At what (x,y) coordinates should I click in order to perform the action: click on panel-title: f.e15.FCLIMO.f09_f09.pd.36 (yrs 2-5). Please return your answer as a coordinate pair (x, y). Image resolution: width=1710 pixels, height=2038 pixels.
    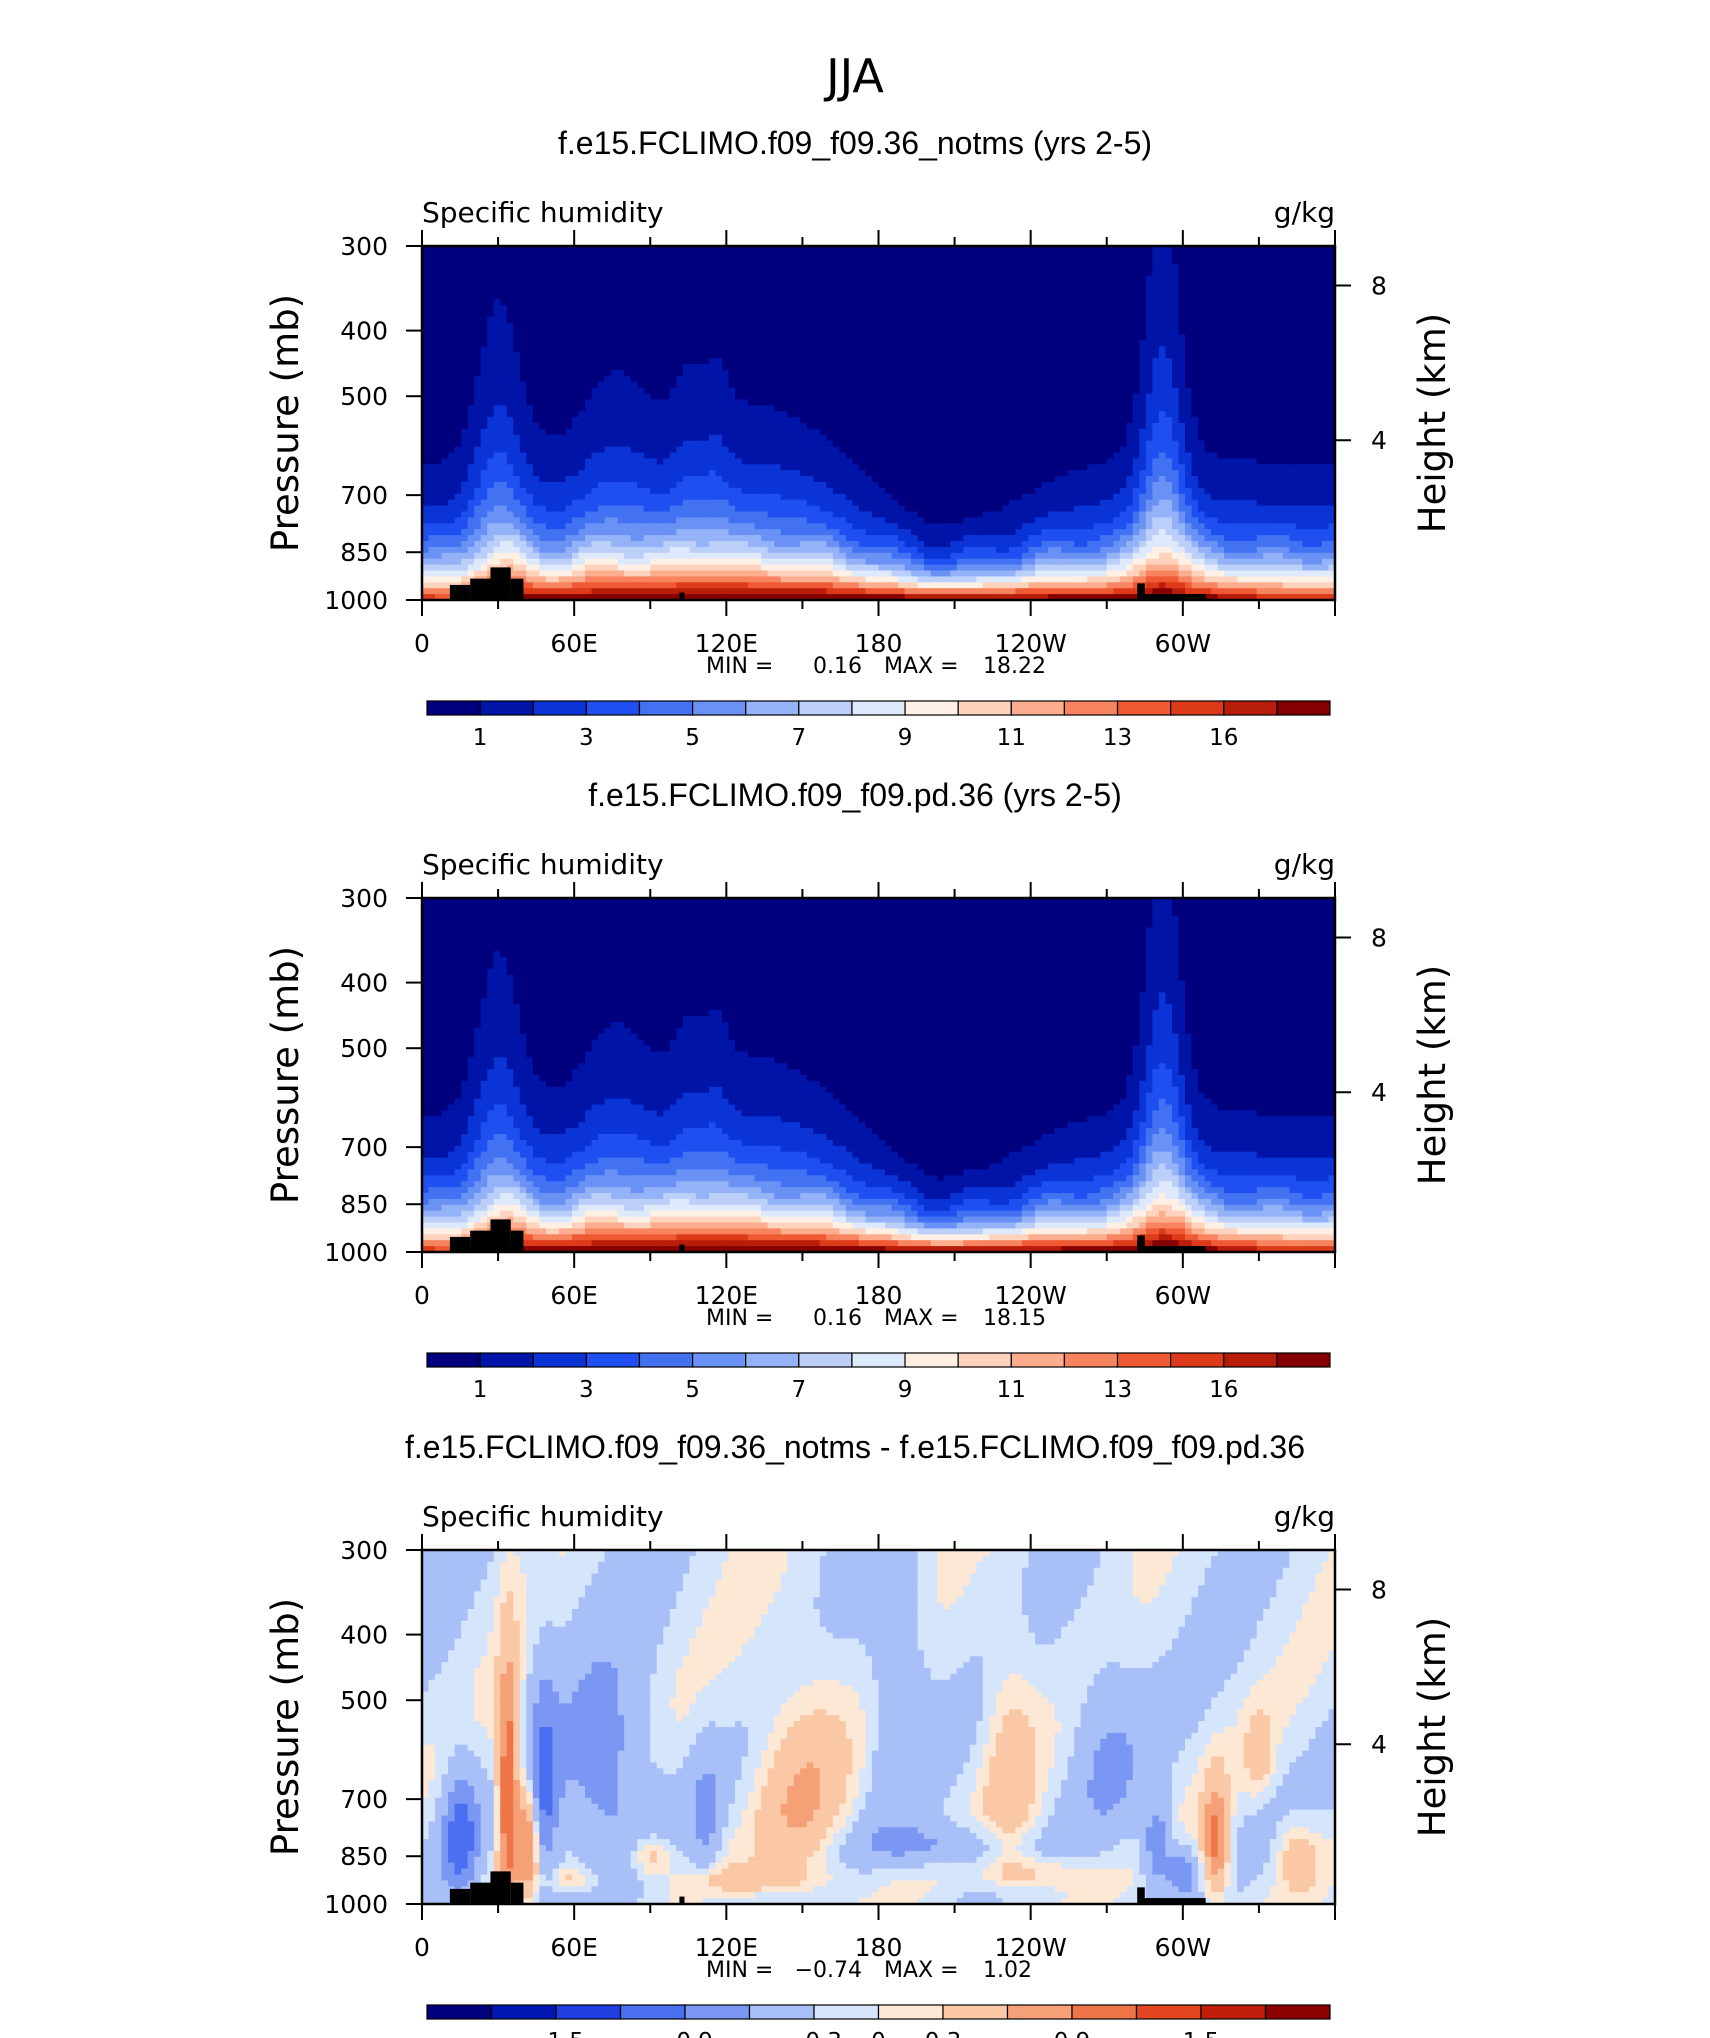
    Looking at the image, I should click on (855, 795).